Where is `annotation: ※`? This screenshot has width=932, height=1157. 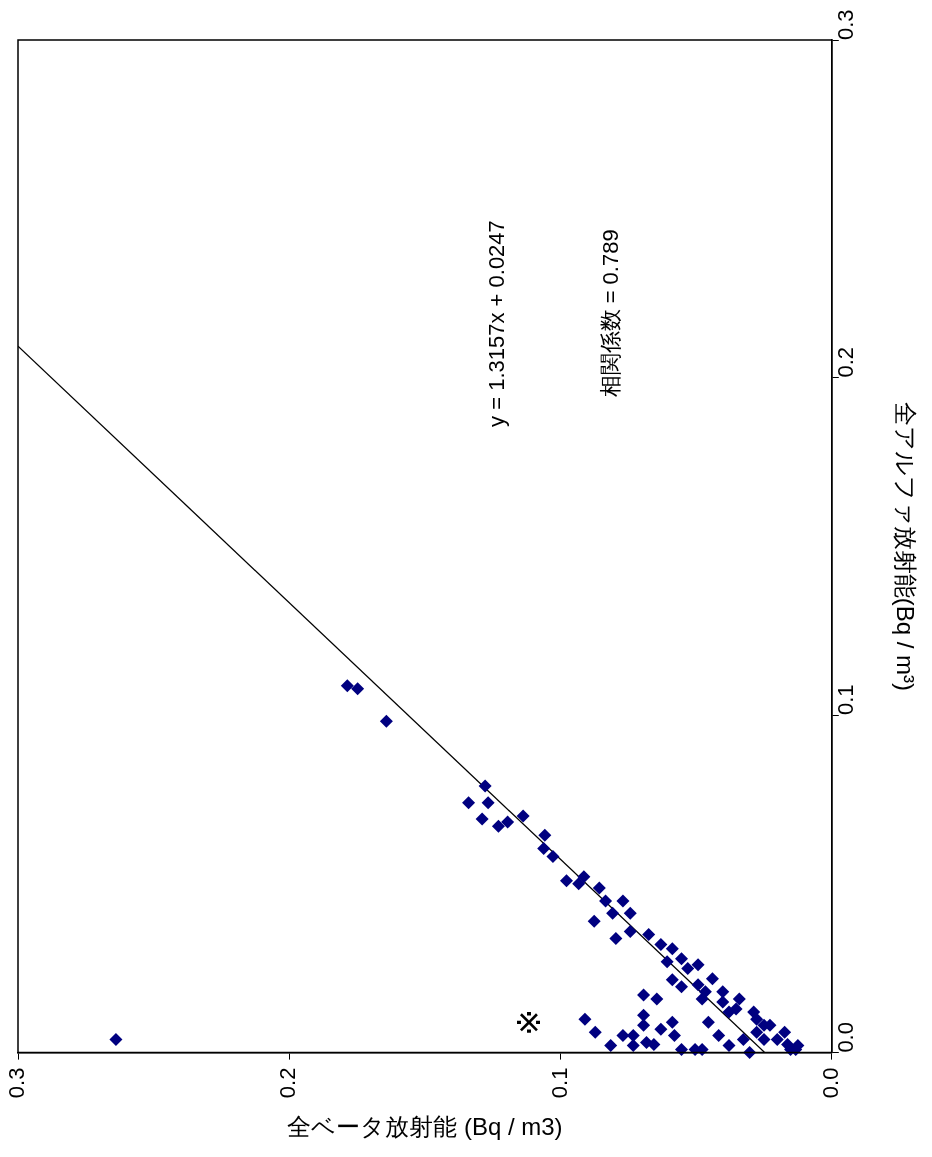 annotation: ※ is located at coordinates (528, 1022).